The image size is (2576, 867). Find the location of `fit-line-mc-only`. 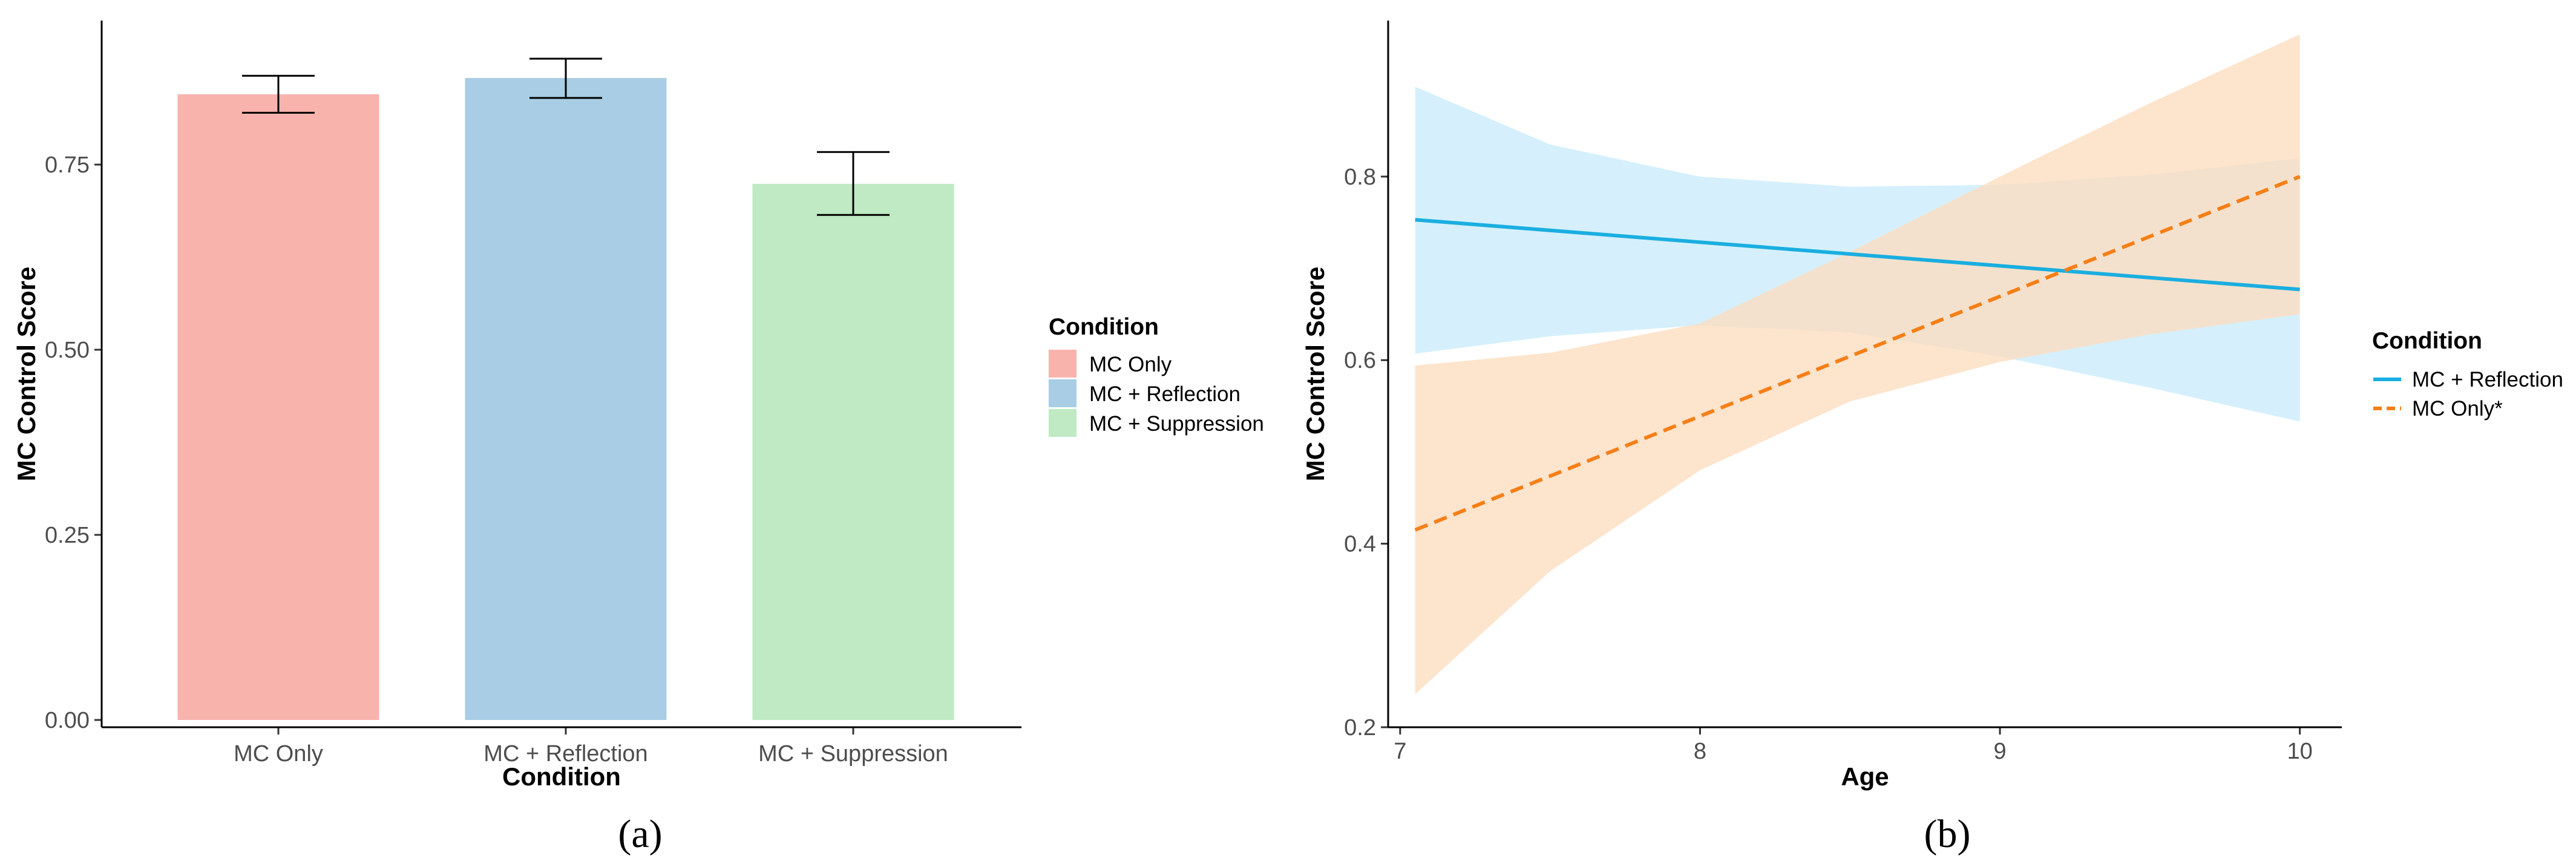

fit-line-mc-only is located at coordinates (1857, 354).